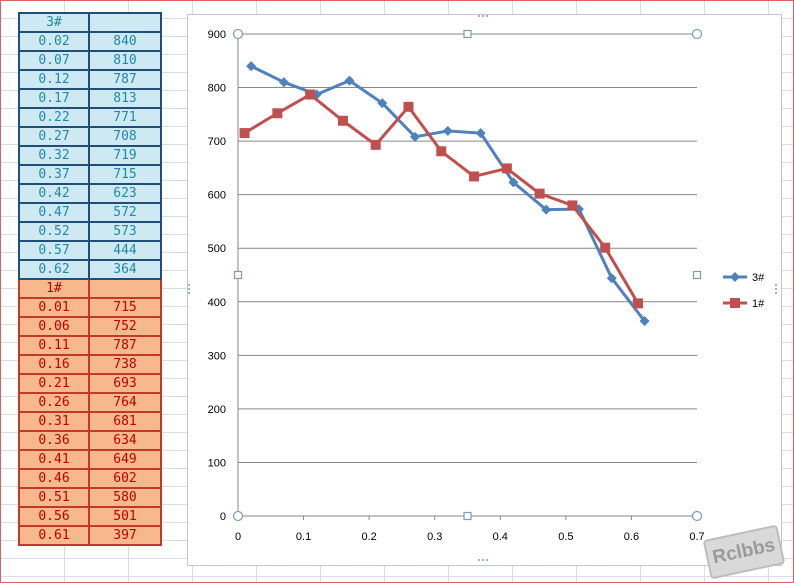  I want to click on cell-x: 0.42, so click(54, 193).